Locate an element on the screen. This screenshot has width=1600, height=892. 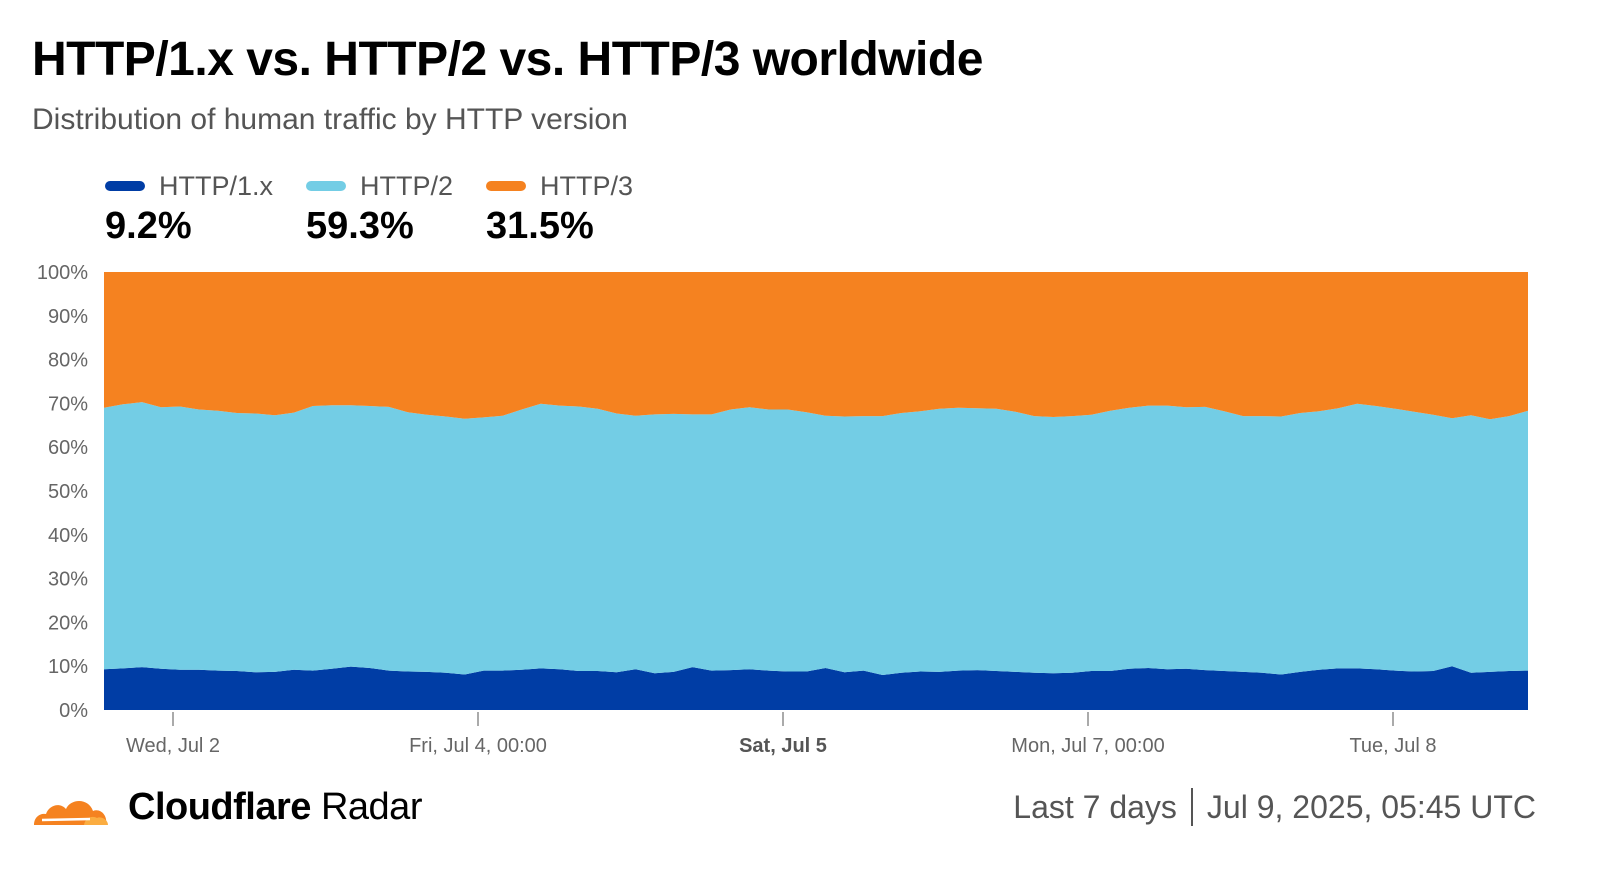
chart-title: HTTP/1.x vs. HTTP/2 vs. HTTP/3 worldwide is located at coordinates (507, 59).